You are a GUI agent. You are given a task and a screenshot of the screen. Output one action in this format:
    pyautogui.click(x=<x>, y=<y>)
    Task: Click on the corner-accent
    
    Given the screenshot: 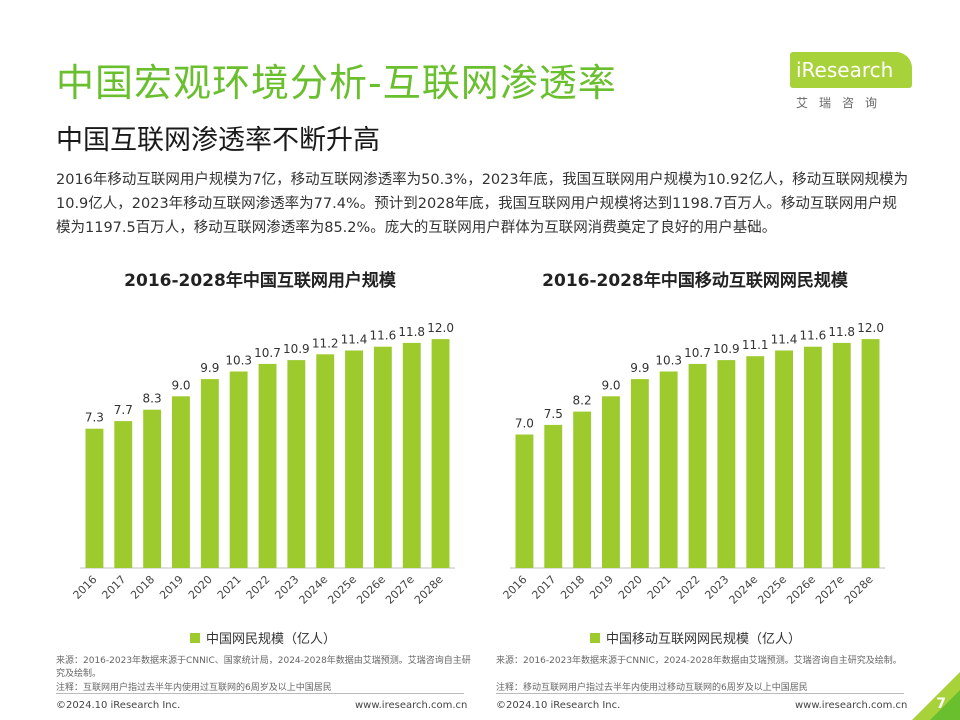 What is the action you would take?
    pyautogui.click(x=936, y=696)
    